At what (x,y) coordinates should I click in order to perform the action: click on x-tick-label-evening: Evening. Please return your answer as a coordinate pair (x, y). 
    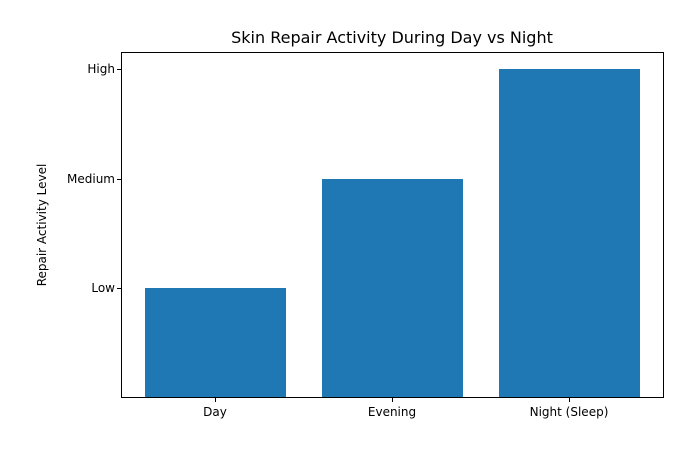
    Looking at the image, I should click on (392, 412).